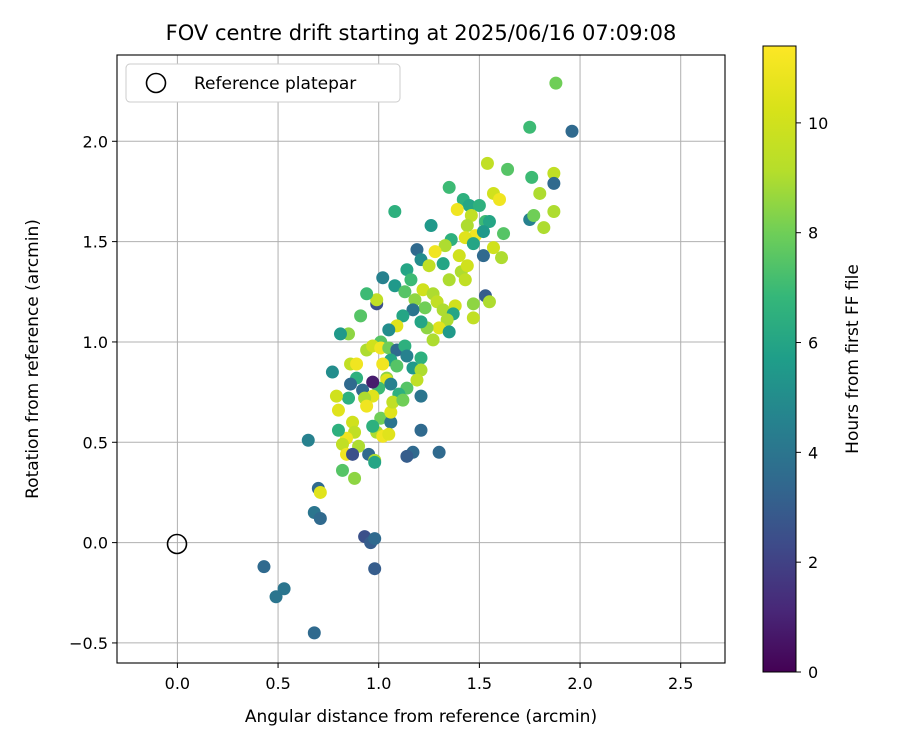 This screenshot has width=900, height=754. What do you see at coordinates (813, 343) in the screenshot?
I see `colorbar-tick-label: 6` at bounding box center [813, 343].